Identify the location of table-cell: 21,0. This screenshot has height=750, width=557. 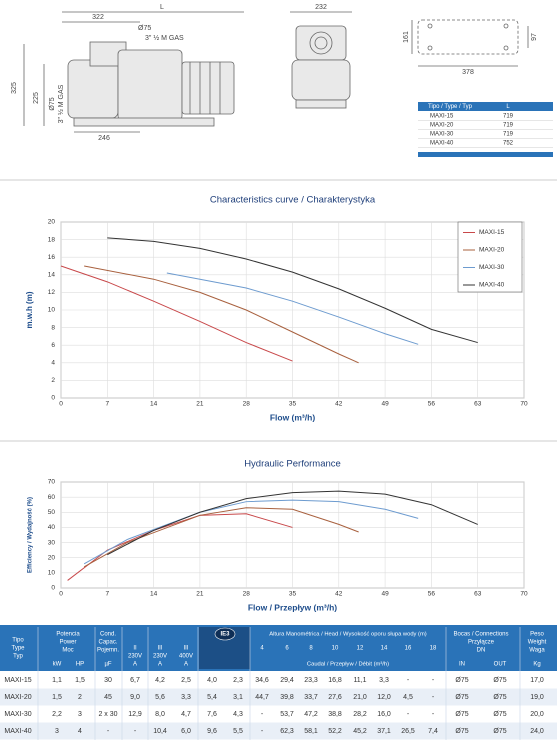
(360, 697).